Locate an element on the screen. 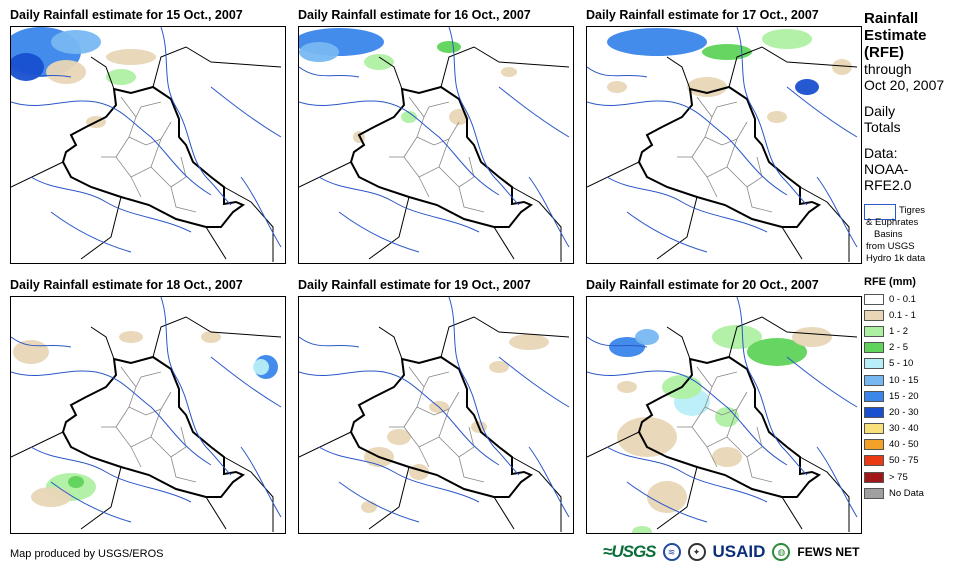 This screenshot has height=576, width=967. legend-item: 0 - 0.1 is located at coordinates (914, 299).